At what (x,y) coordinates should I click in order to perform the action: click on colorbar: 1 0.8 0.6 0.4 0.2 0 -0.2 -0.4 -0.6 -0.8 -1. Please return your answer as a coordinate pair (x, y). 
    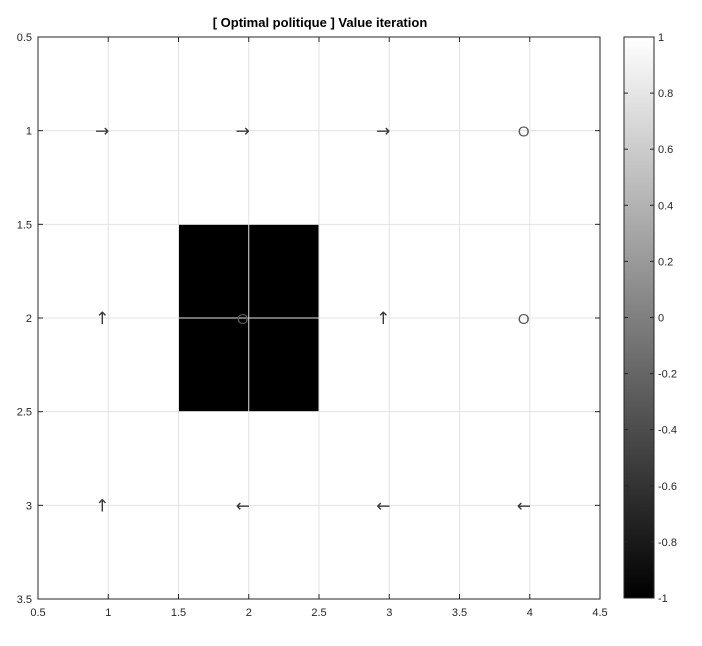
    Looking at the image, I should click on (650, 318).